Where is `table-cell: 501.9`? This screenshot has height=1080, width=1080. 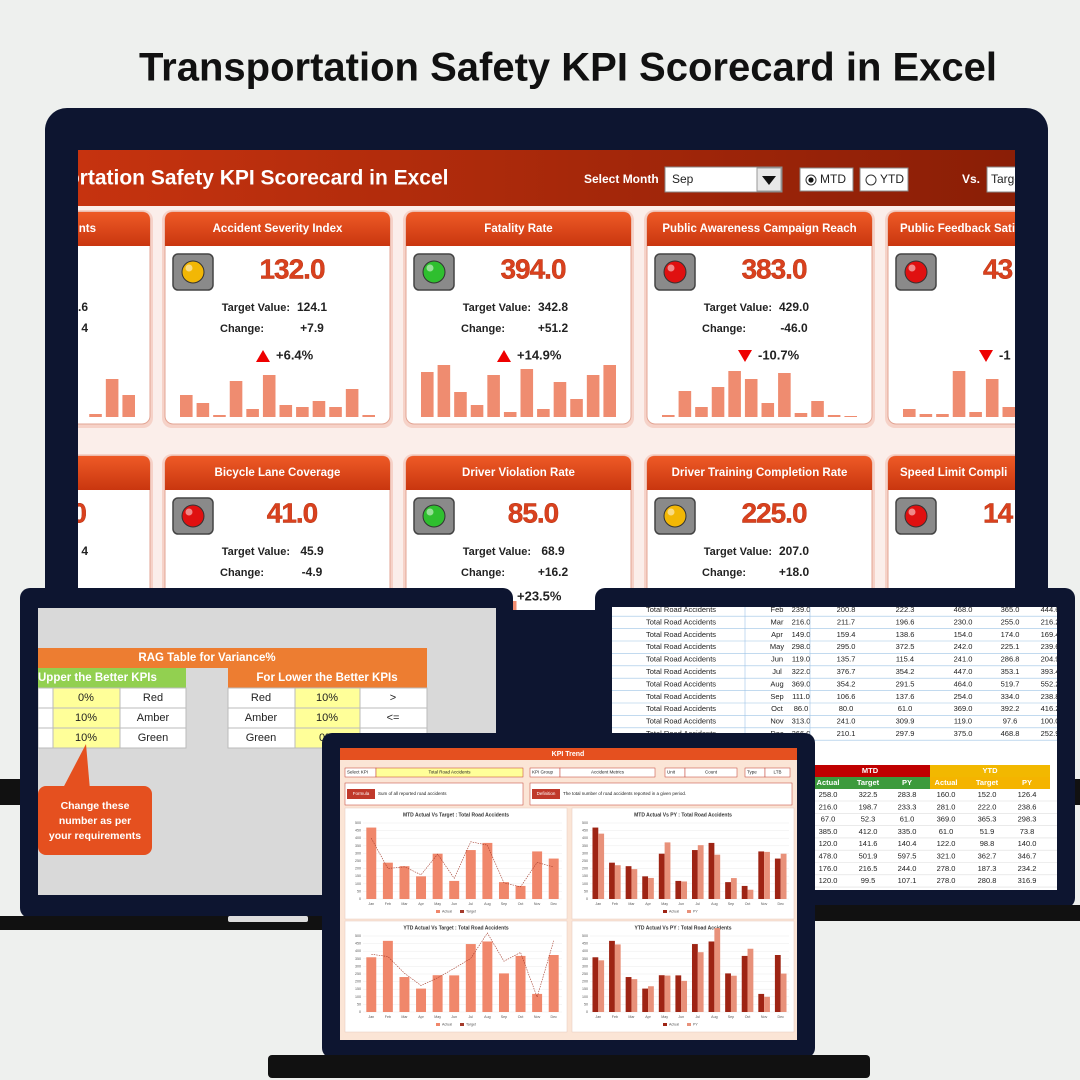
table-cell: 501.9 is located at coordinates (868, 855).